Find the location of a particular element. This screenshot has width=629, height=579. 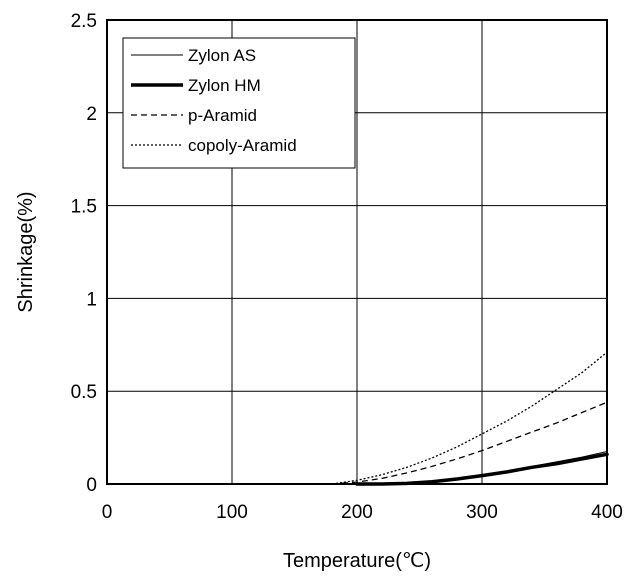

y-tick-label-4: 2 is located at coordinates (91, 114).